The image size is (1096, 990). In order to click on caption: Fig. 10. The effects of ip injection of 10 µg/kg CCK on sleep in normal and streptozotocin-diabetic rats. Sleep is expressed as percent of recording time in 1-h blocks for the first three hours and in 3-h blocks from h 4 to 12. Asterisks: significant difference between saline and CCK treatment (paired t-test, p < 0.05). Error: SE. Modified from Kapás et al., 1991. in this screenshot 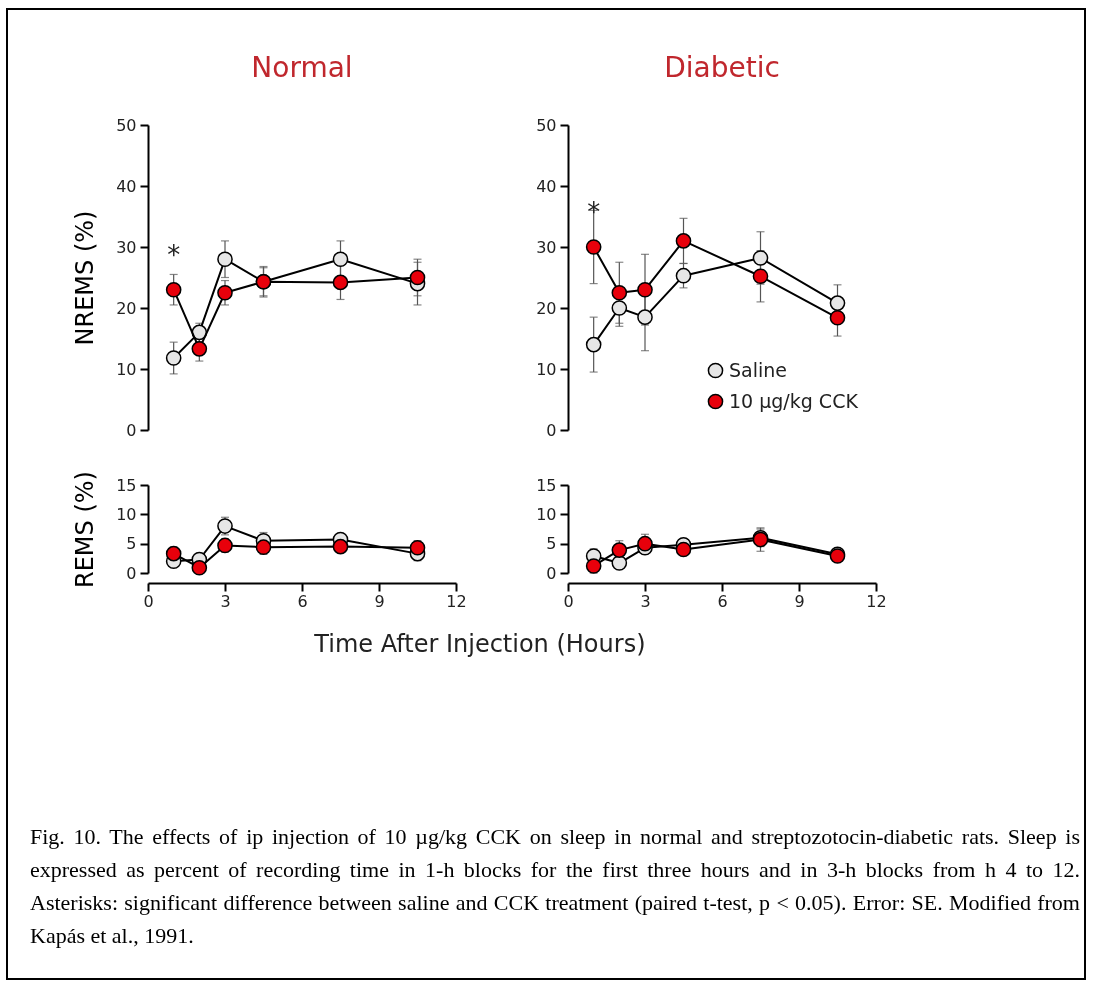, I will do `click(555, 886)`.